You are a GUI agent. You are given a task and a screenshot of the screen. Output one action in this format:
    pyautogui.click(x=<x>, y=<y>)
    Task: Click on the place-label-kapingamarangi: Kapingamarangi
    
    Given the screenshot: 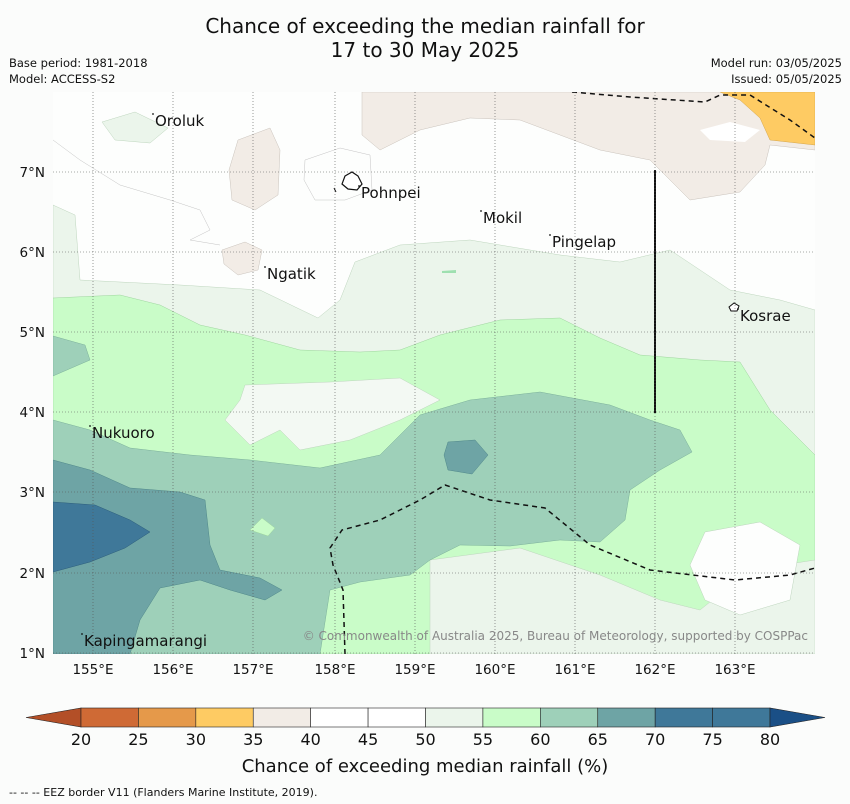 What is the action you would take?
    pyautogui.click(x=145, y=641)
    